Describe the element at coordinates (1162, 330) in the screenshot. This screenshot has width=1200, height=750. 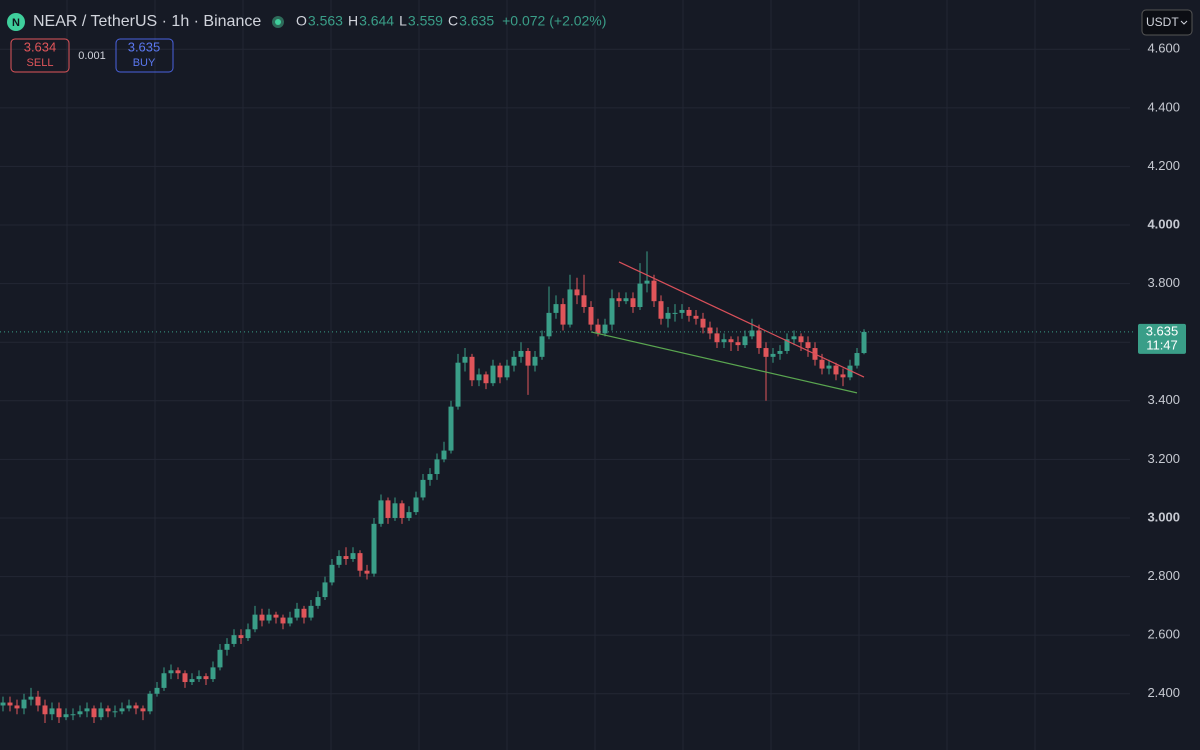
I see `last-price: 3.635` at that location.